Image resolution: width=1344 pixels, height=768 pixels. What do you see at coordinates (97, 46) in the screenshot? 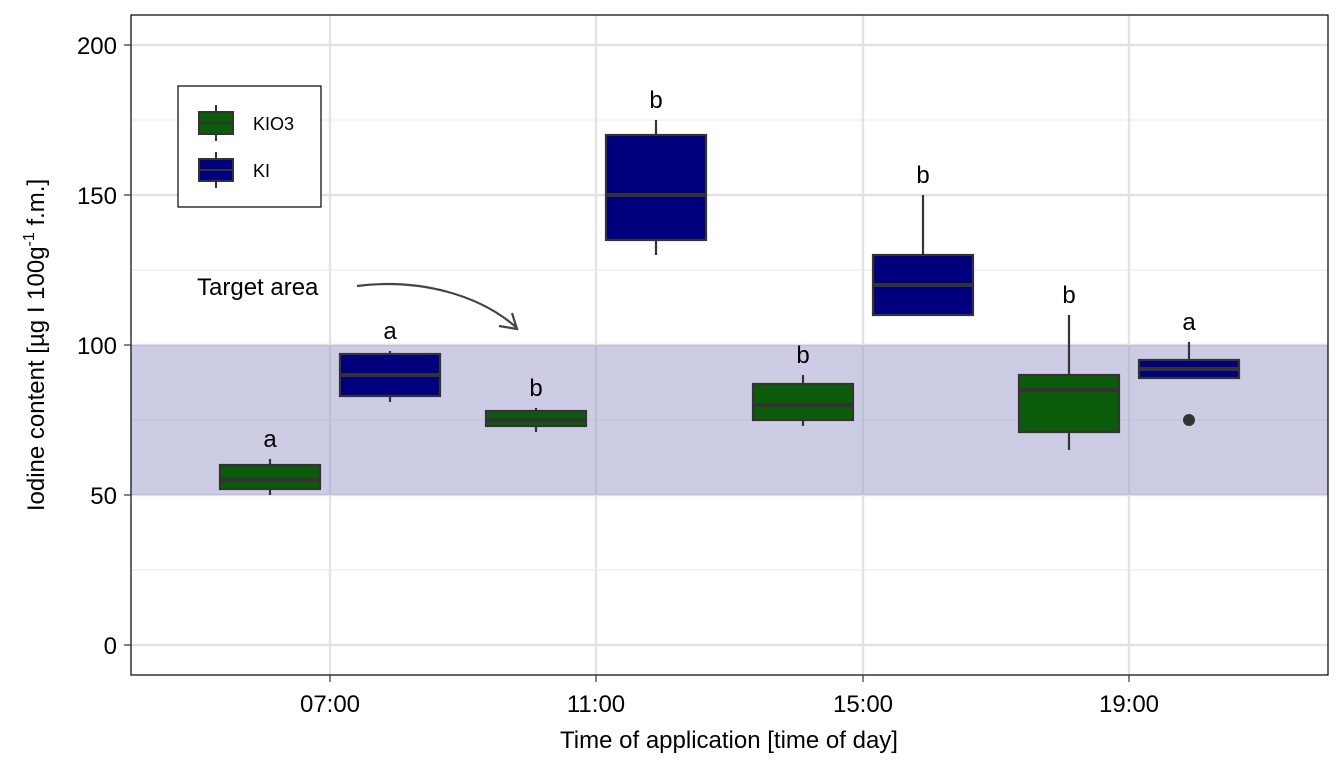
I see `y-tick-label: 200` at bounding box center [97, 46].